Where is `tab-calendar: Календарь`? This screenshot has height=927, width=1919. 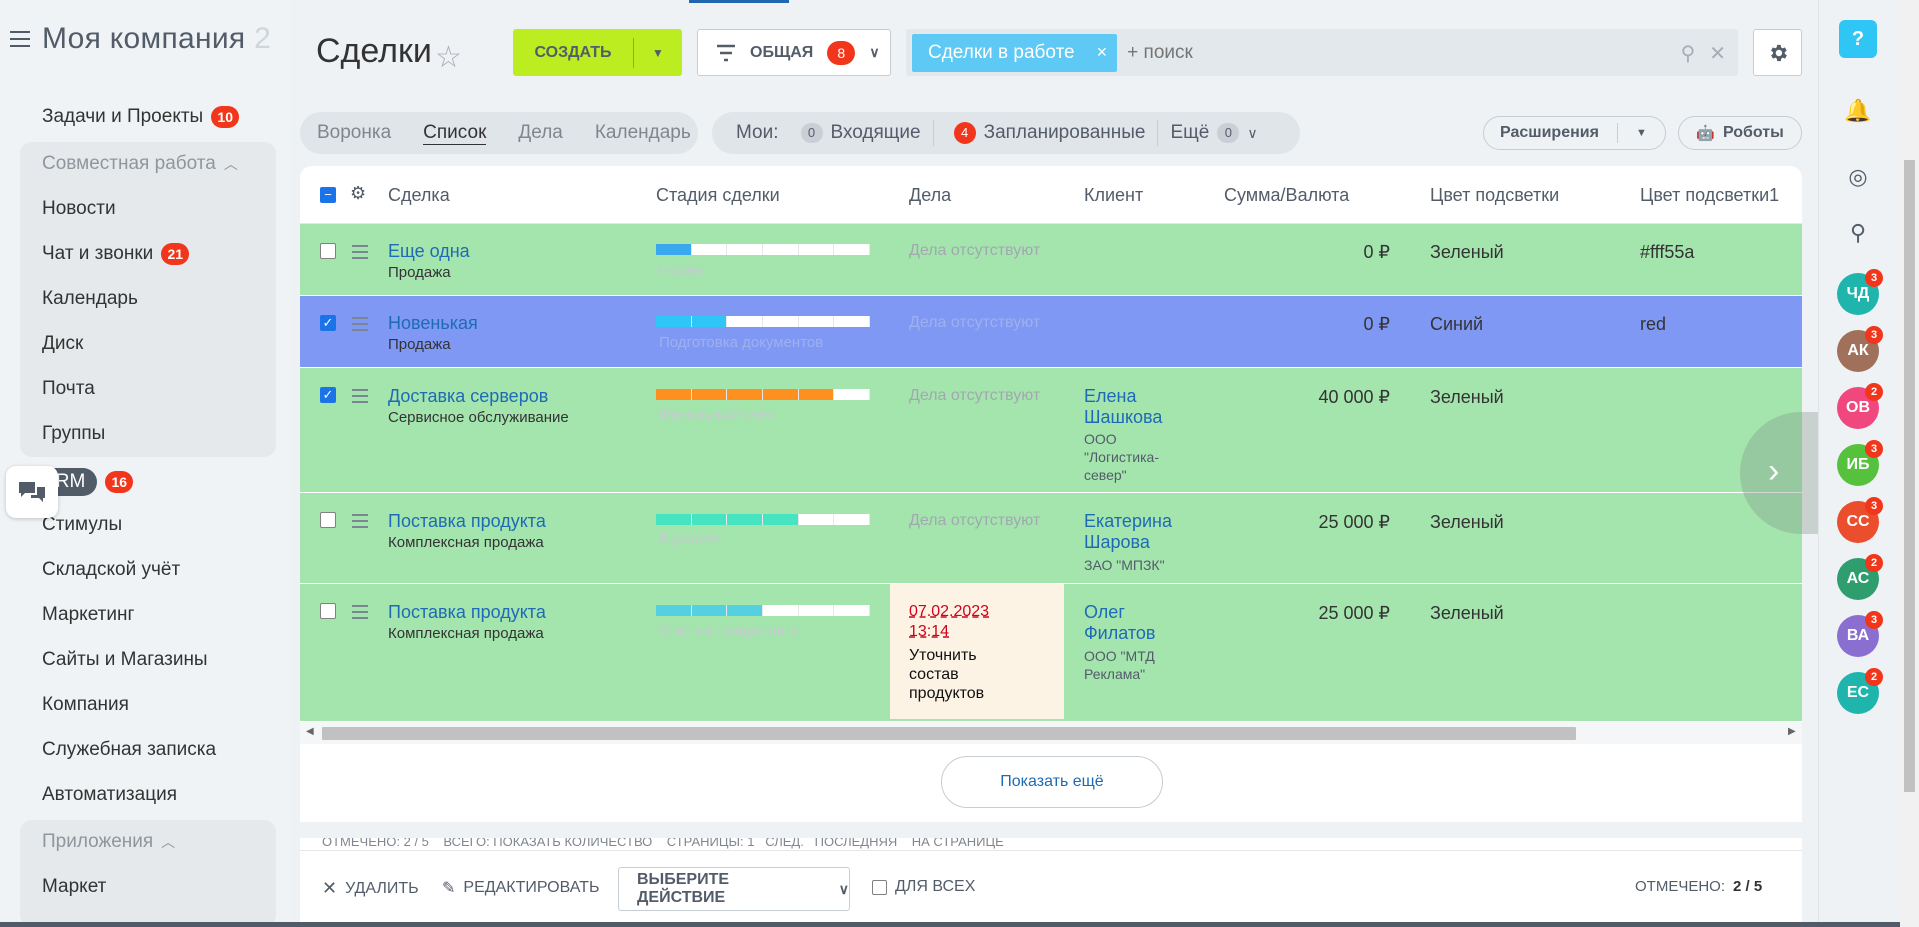
tab-calendar: Календарь is located at coordinates (642, 132).